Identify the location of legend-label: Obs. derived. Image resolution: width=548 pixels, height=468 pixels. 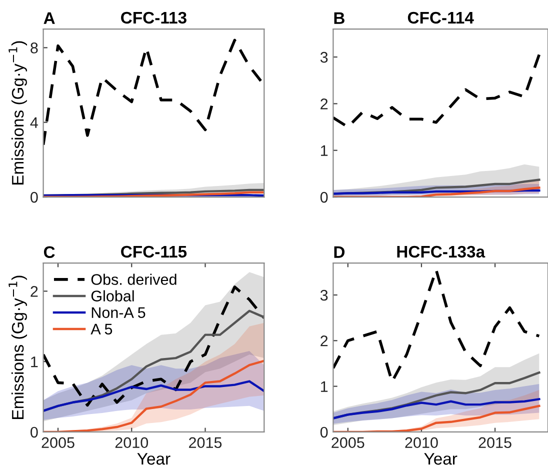
(133, 279).